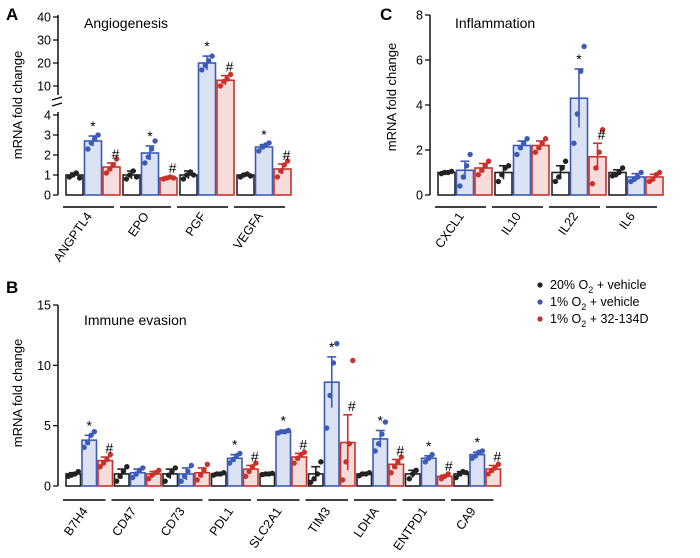  What do you see at coordinates (207, 129) in the screenshot?
I see `panel-a-bar-pgf-blue` at bounding box center [207, 129].